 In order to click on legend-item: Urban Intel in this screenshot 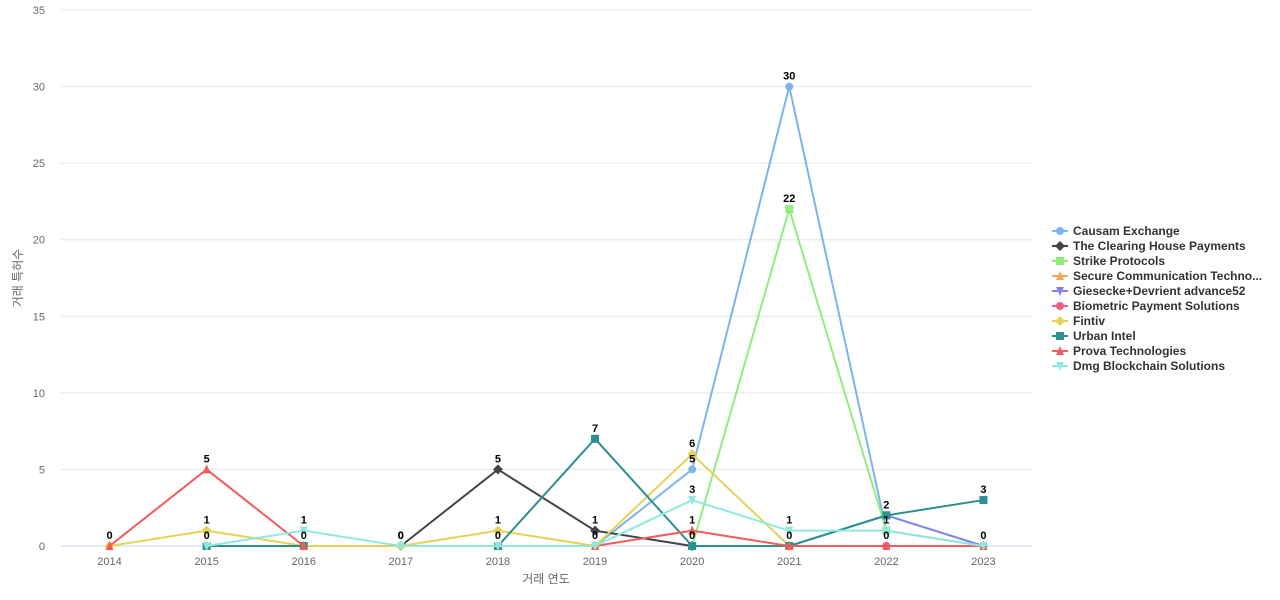, I will do `click(1094, 336)`.